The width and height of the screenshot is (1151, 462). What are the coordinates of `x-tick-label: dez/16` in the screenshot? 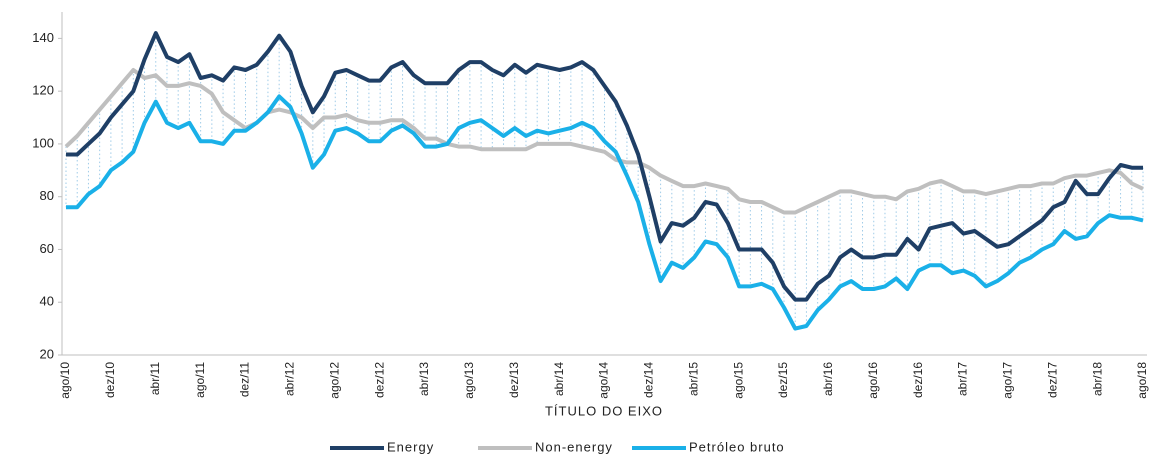 It's located at (918, 380).